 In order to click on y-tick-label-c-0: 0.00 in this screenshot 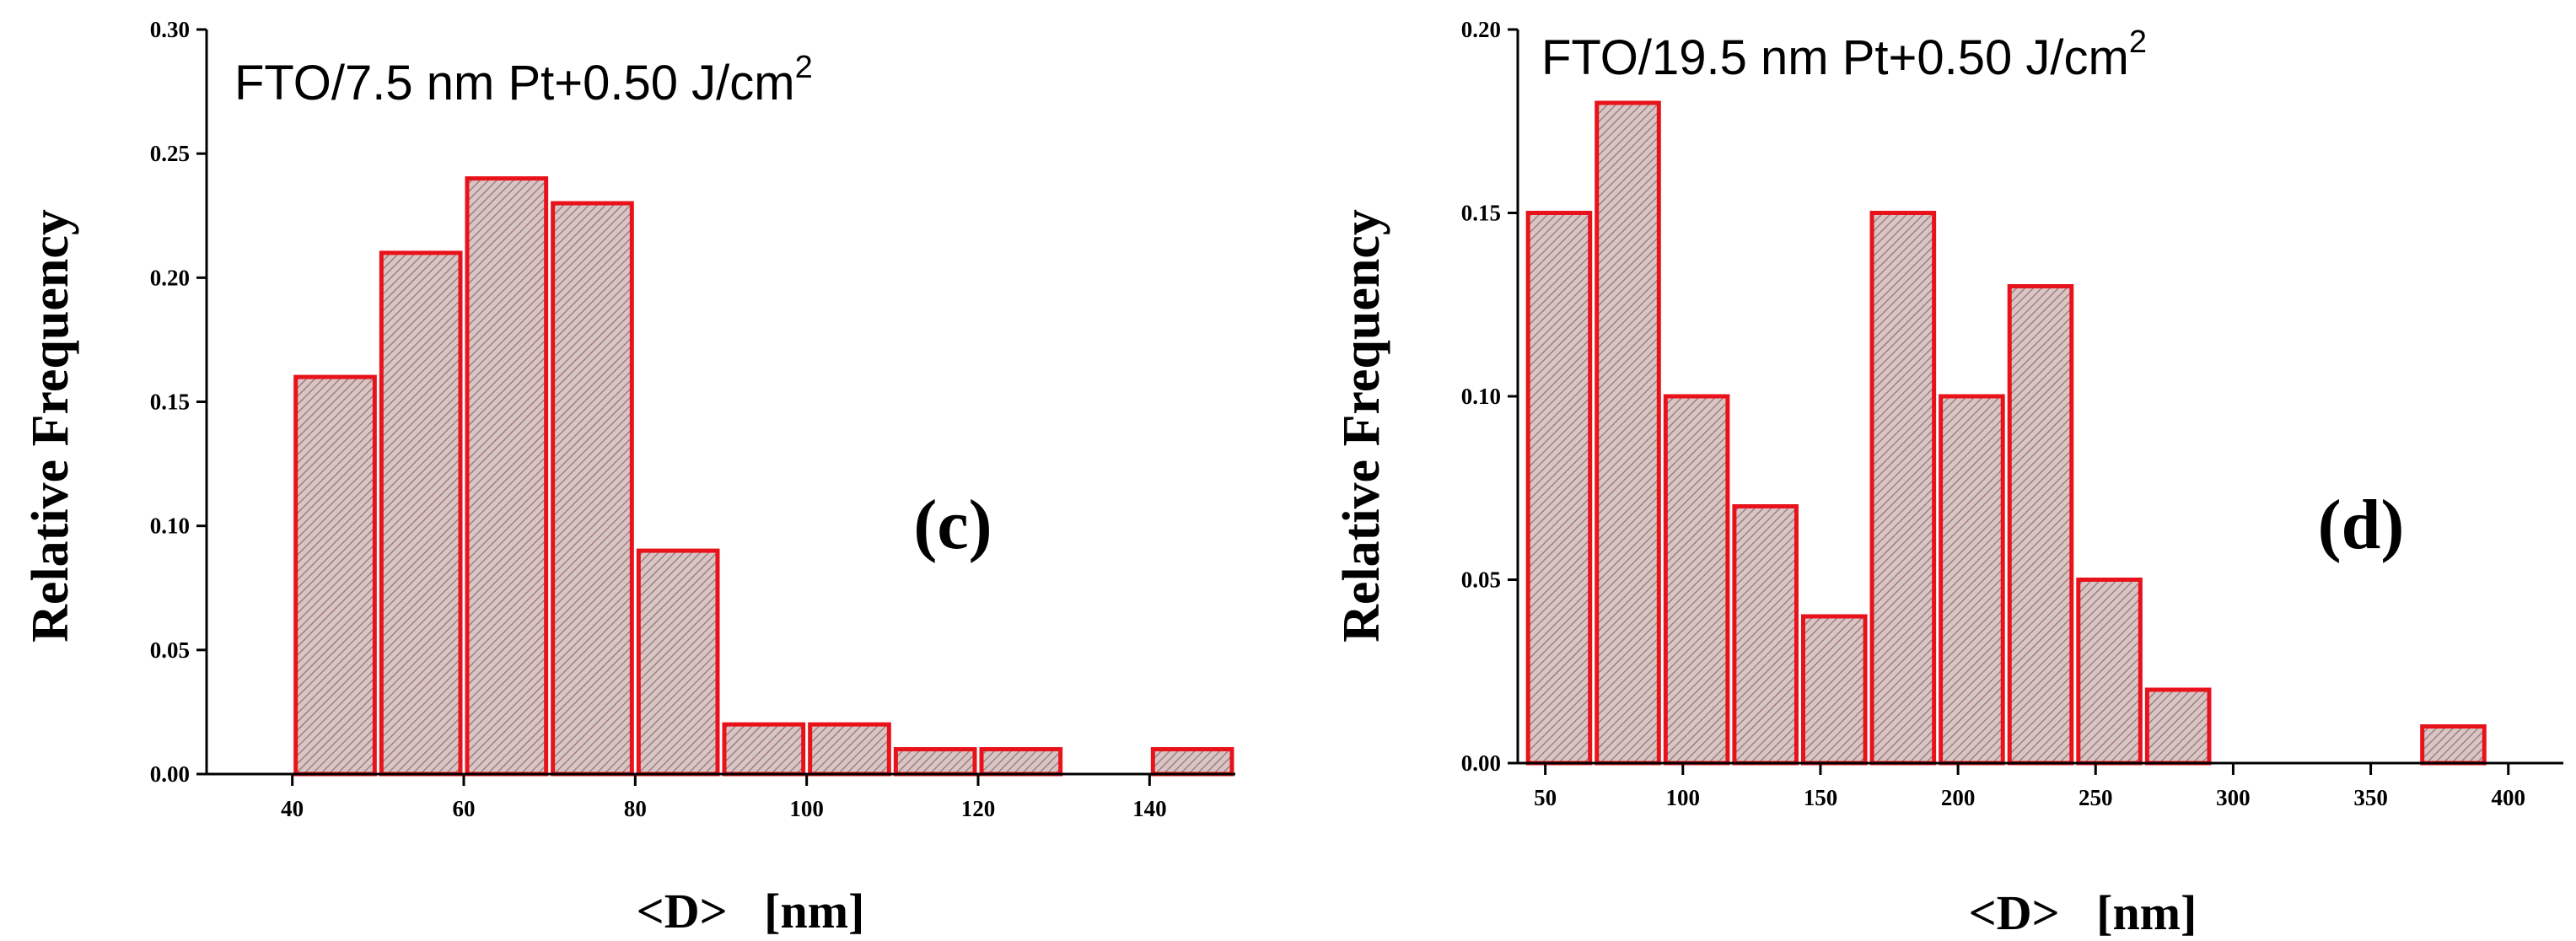, I will do `click(170, 774)`.